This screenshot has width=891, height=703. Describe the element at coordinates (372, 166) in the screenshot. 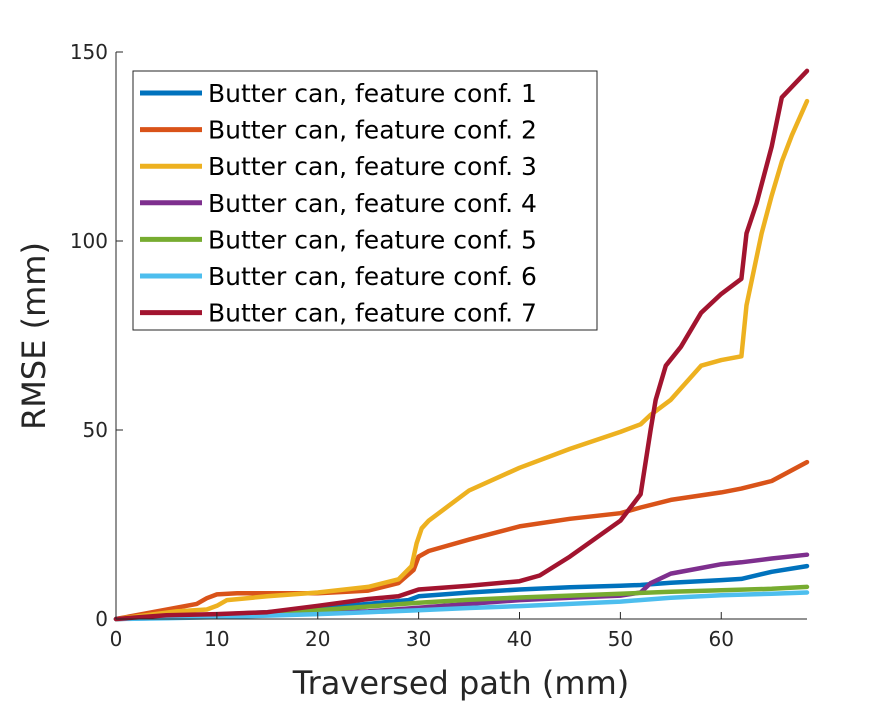

I see `legend-label-conf-3: Butter can, feature conf. 3` at that location.